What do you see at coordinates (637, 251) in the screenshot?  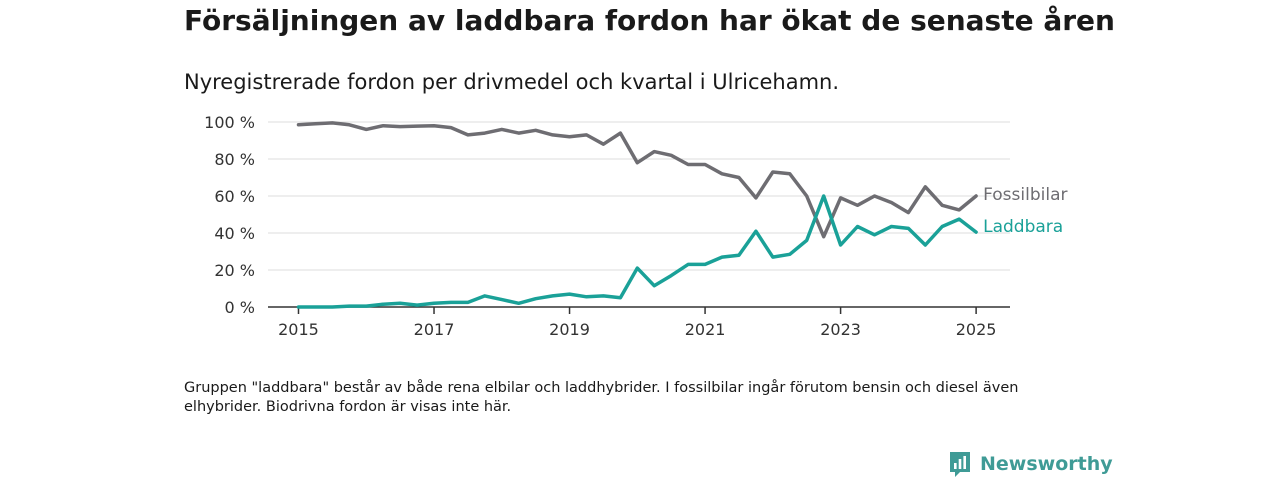 I see `series-line-laddbara` at bounding box center [637, 251].